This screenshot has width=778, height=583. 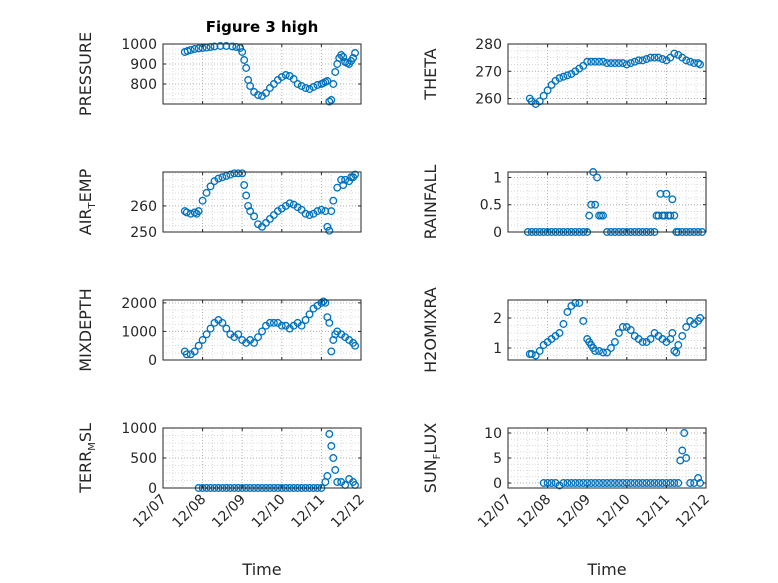 What do you see at coordinates (495, 512) in the screenshot?
I see `panel-8-x-tick-label: 12/07` at bounding box center [495, 512].